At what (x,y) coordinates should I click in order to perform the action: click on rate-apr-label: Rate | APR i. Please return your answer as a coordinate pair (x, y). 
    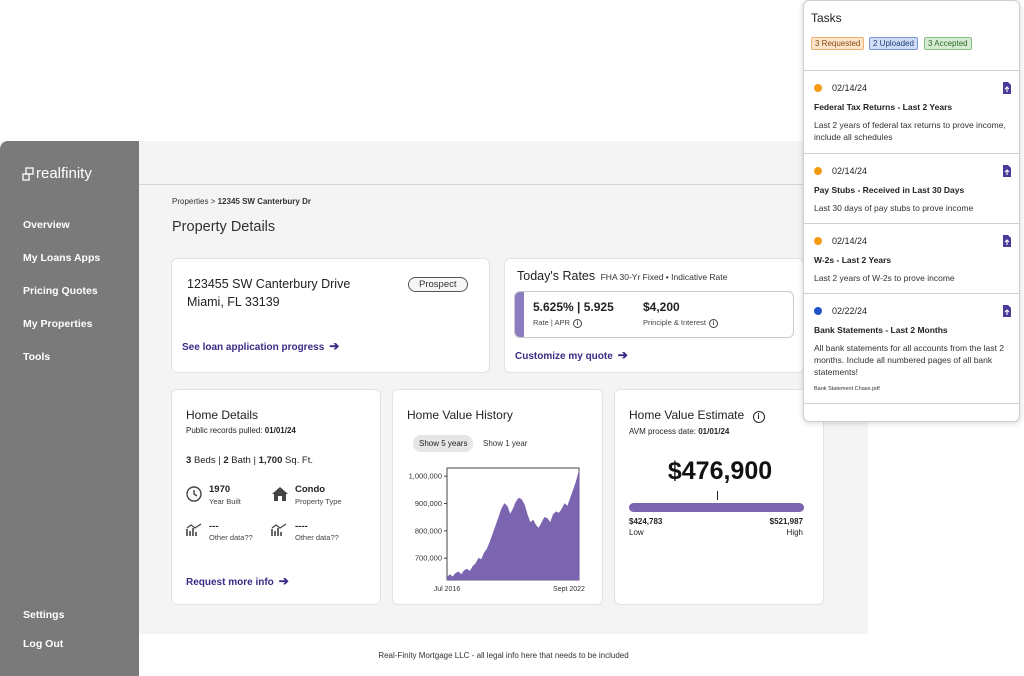
    Looking at the image, I should click on (557, 323).